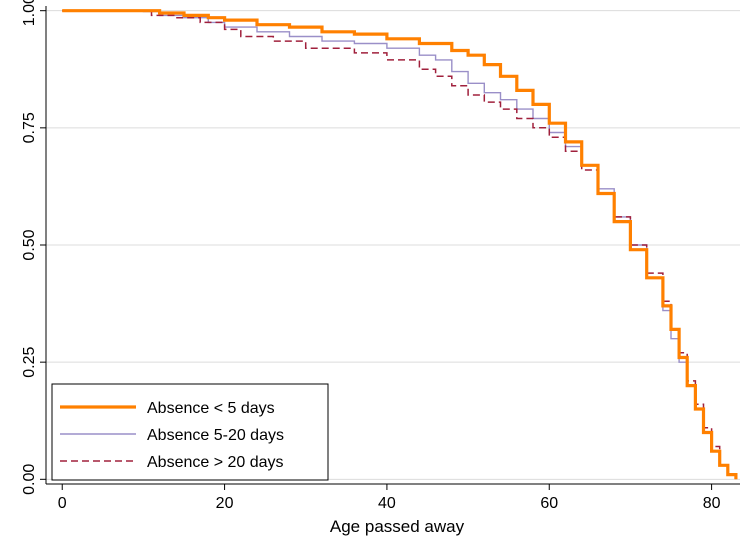  I want to click on legend-box, so click(190, 432).